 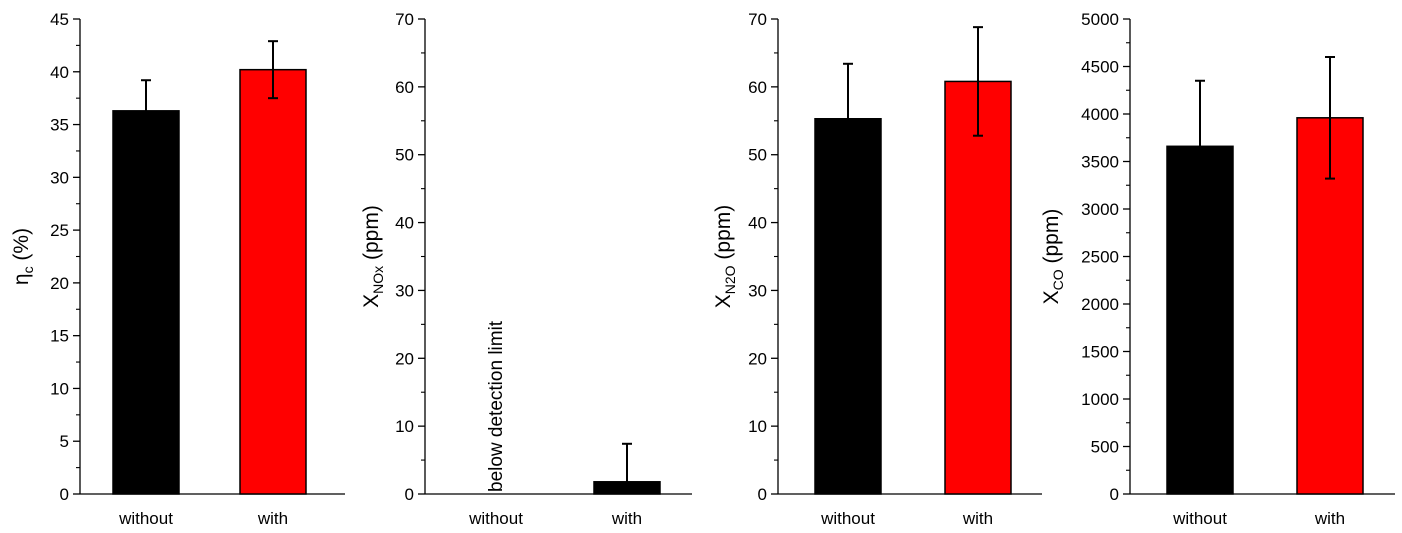 I want to click on y-tick-label: 3000, so click(x=1100, y=209).